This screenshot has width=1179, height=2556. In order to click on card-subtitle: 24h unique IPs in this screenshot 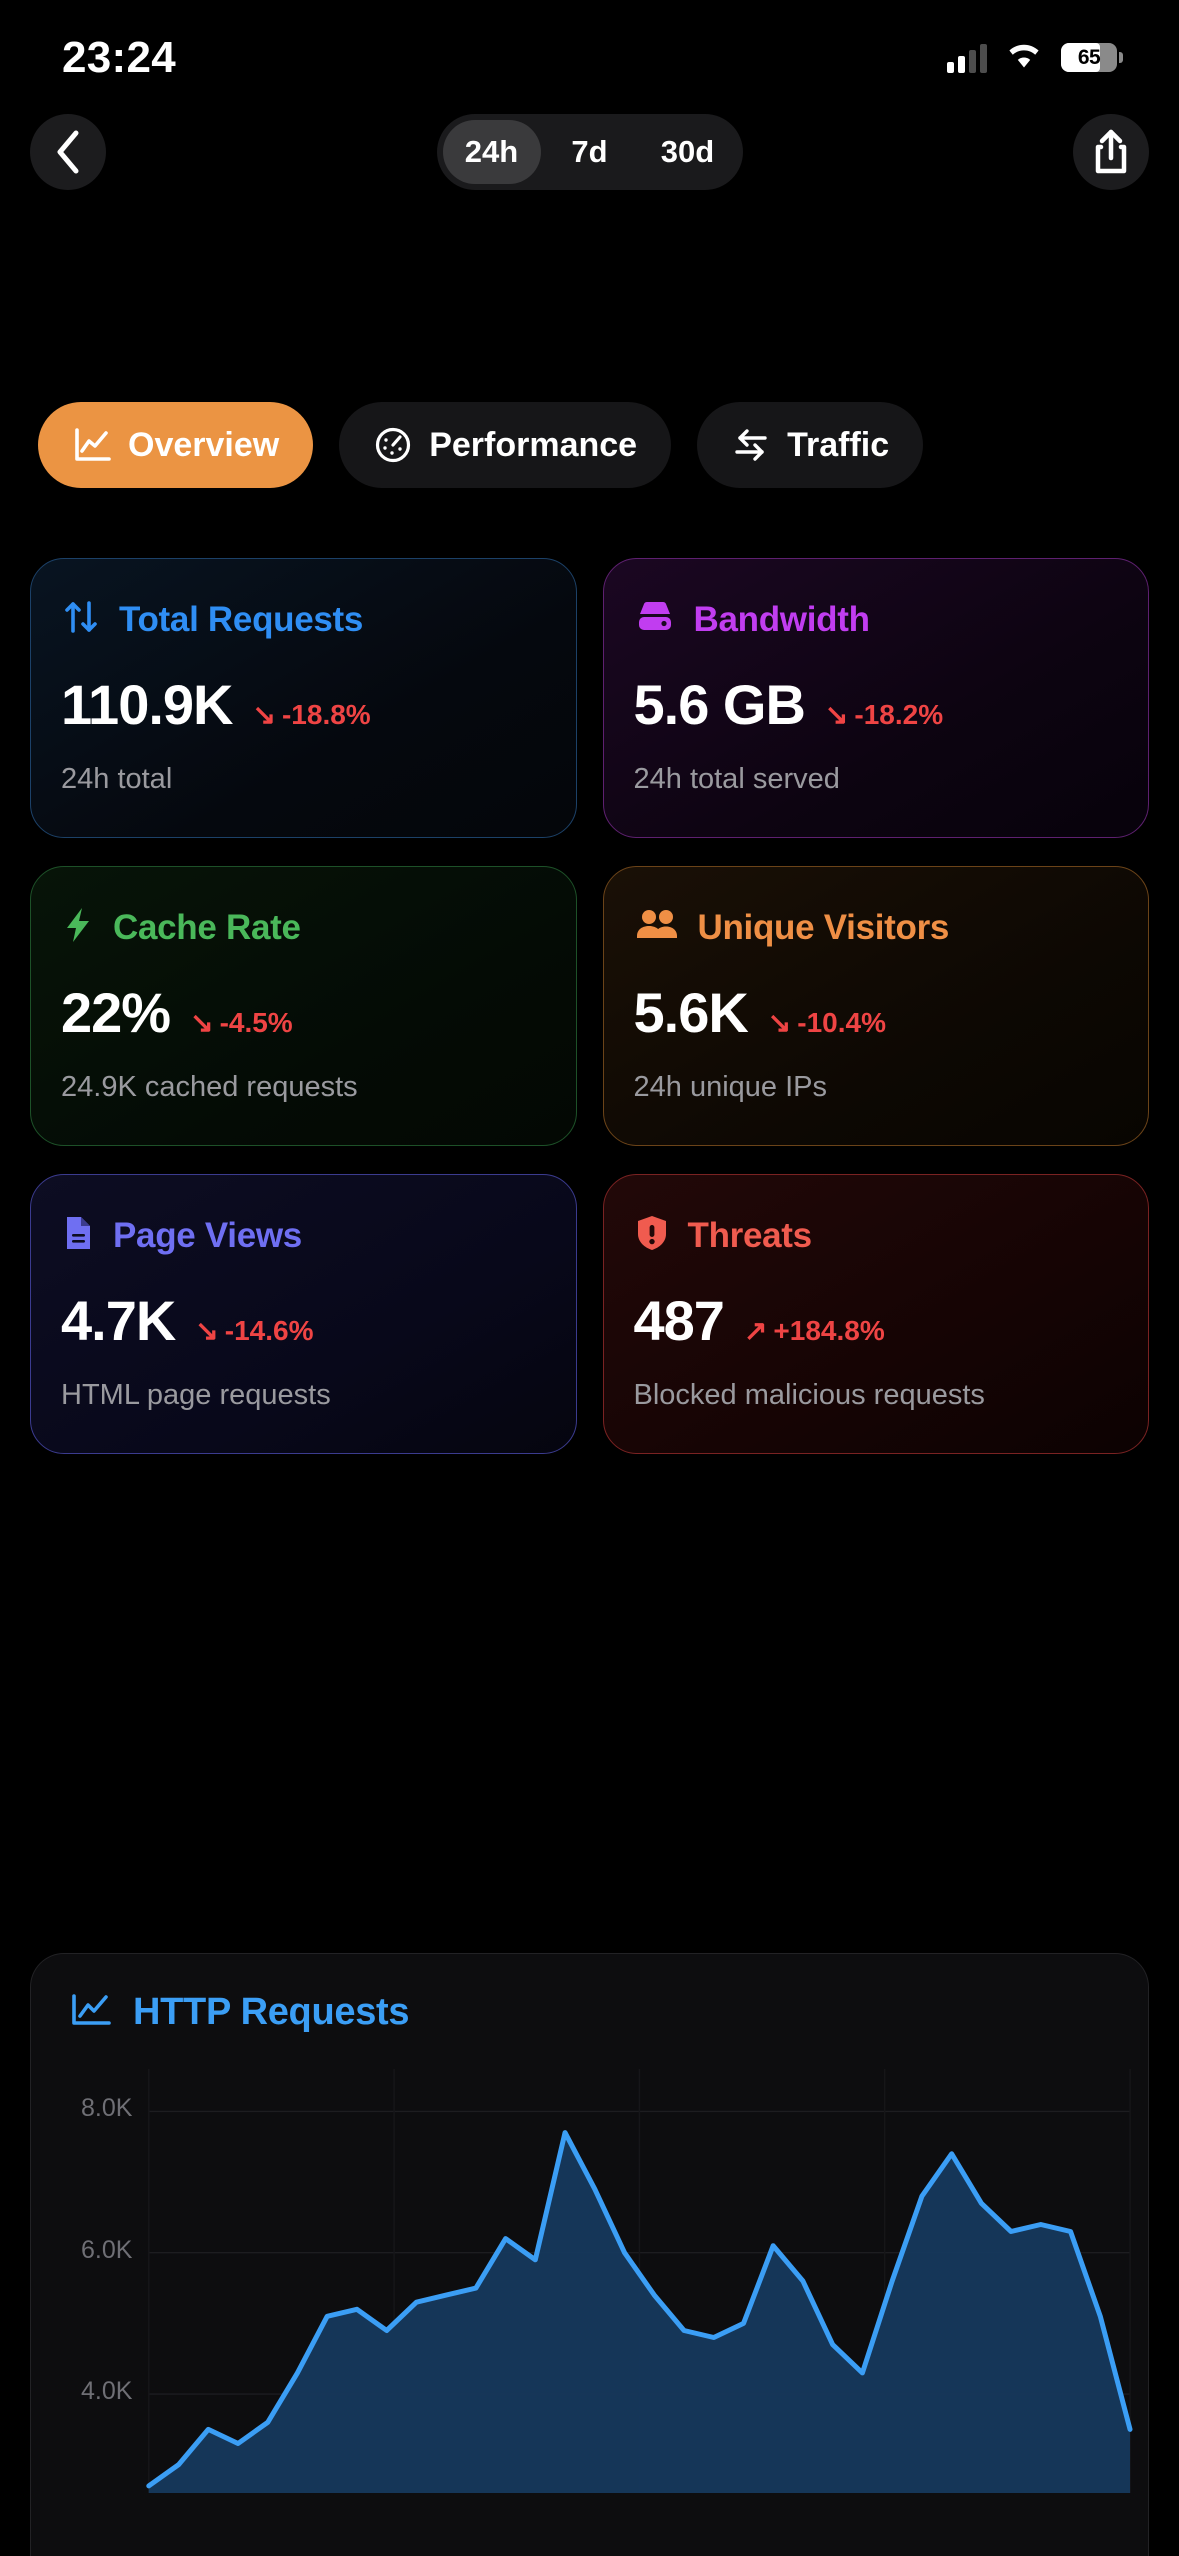, I will do `click(730, 1086)`.